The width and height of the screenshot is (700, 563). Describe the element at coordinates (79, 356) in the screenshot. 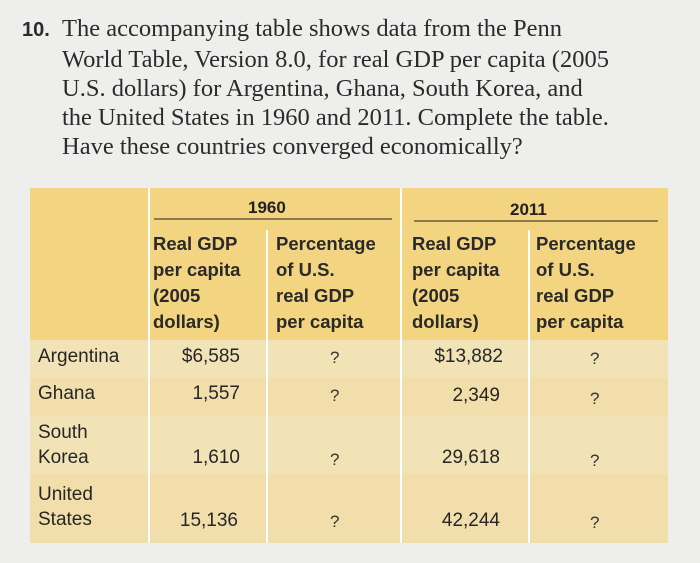

I see `country-argentina: Argentina` at that location.